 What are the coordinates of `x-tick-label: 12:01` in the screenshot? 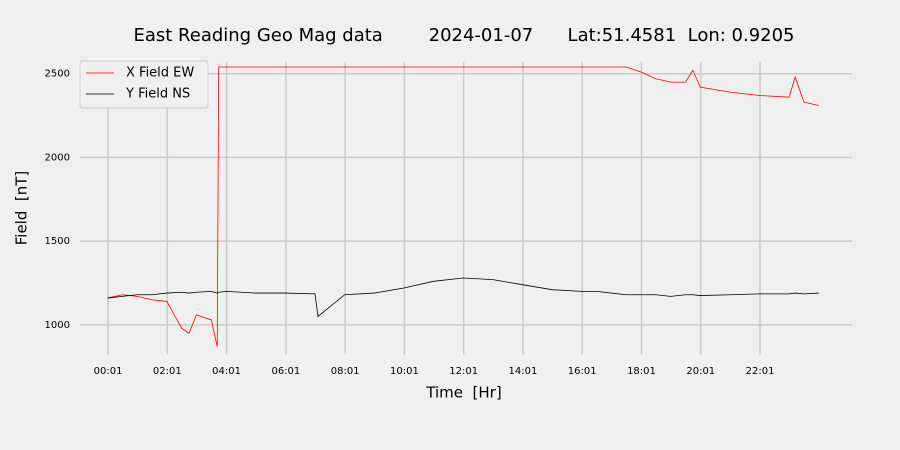 It's located at (463, 371).